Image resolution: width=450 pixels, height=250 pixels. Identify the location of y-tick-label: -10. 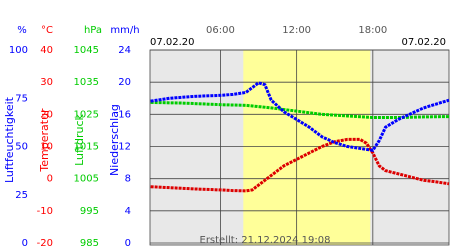
(45, 211).